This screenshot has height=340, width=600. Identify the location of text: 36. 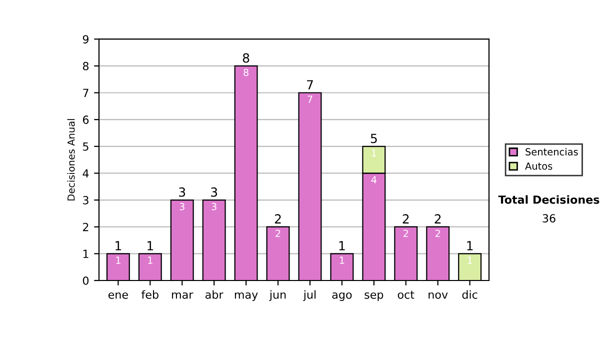
(549, 218).